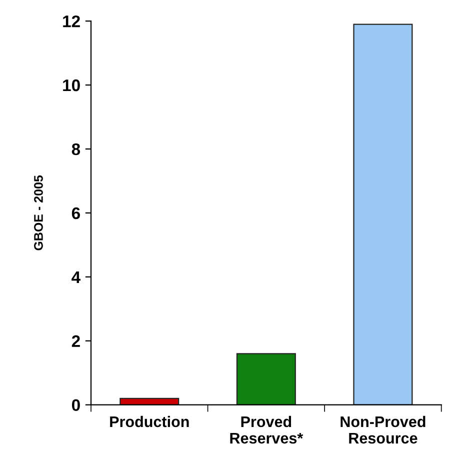 The width and height of the screenshot is (455, 468). Describe the element at coordinates (76, 213) in the screenshot. I see `y-tick-label: 6` at that location.